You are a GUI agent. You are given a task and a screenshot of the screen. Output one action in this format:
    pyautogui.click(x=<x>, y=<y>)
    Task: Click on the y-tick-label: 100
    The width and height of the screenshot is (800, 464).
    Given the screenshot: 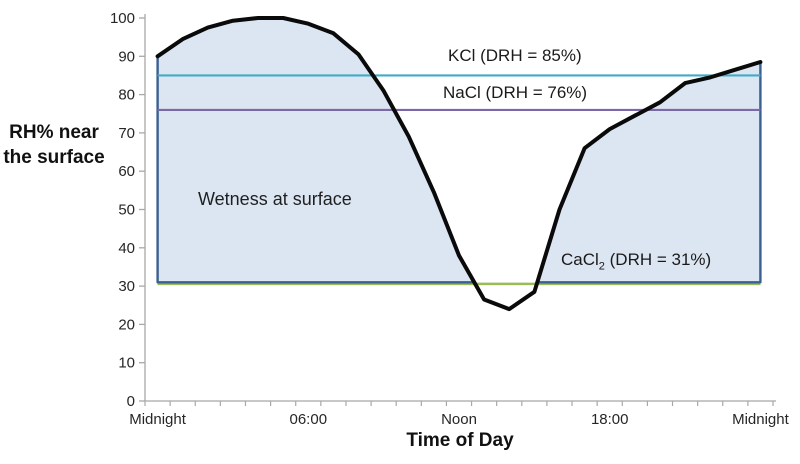 What is the action you would take?
    pyautogui.click(x=122, y=18)
    